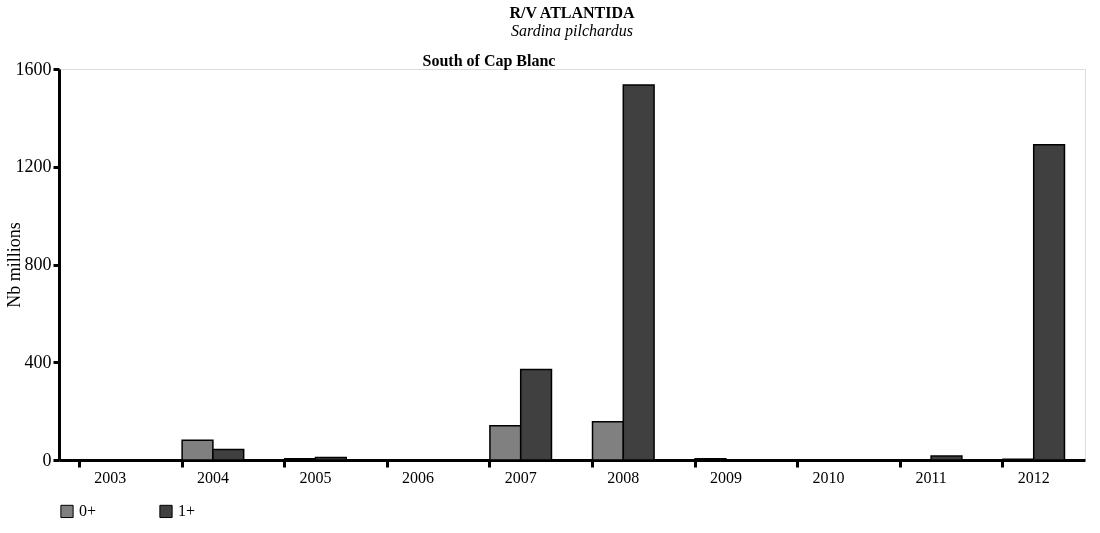 The height and width of the screenshot is (533, 1100). Describe the element at coordinates (47, 459) in the screenshot. I see `y-tick-label: 0` at that location.